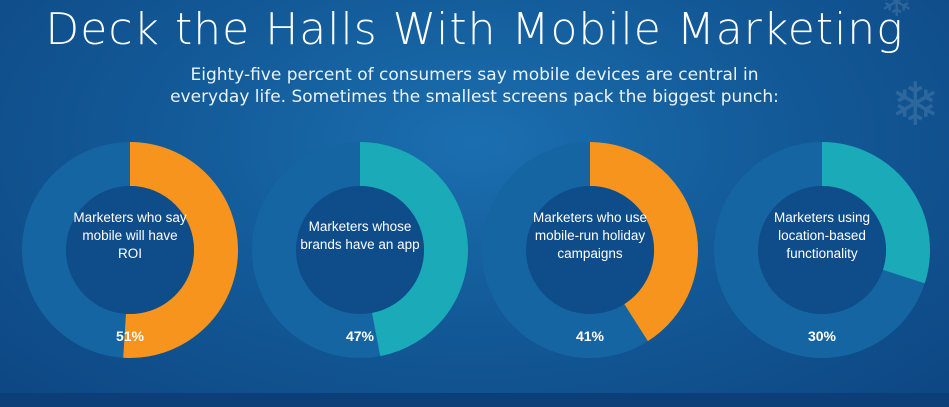 The width and height of the screenshot is (949, 407). Describe the element at coordinates (130, 217) in the screenshot. I see `donut-label-line: Marketers who say` at that location.